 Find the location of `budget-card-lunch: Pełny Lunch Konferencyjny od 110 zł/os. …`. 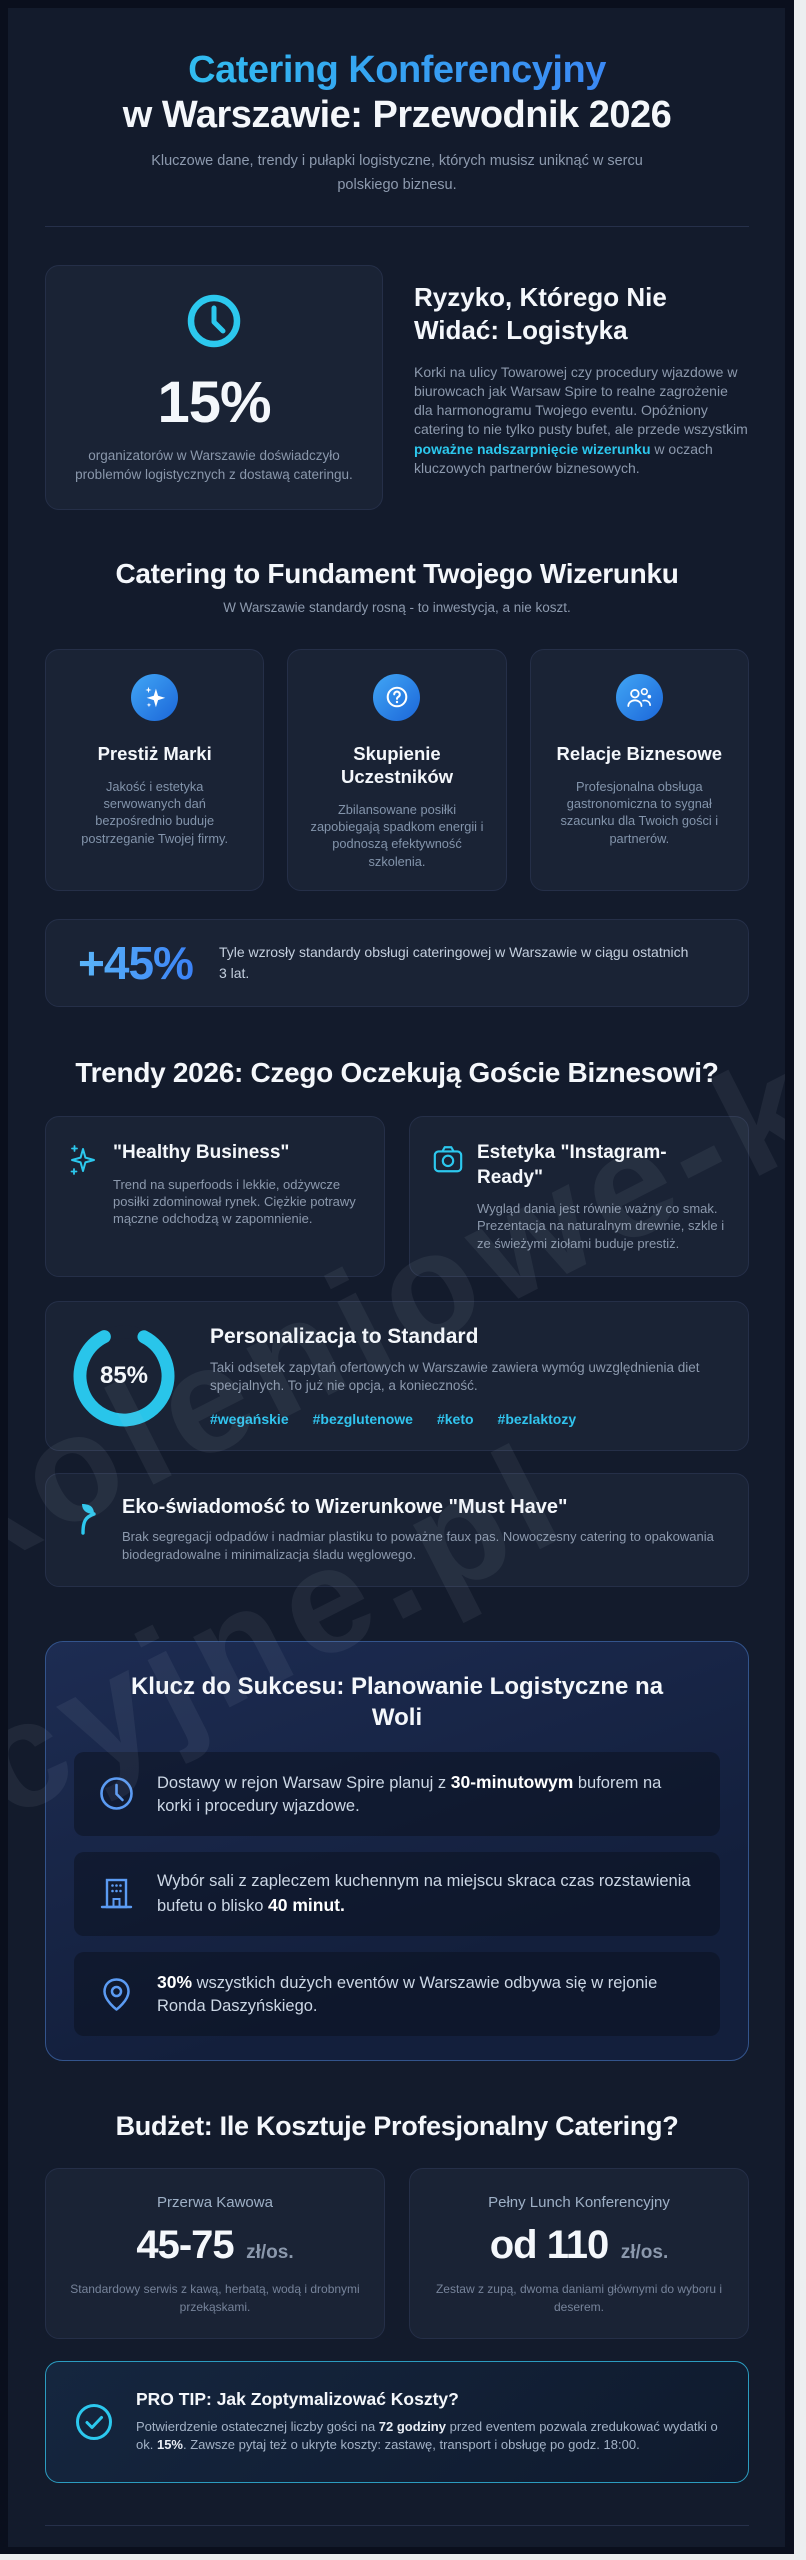

budget-card-lunch: Pełny Lunch Konferencyjny od 110 zł/os. … is located at coordinates (579, 2253).